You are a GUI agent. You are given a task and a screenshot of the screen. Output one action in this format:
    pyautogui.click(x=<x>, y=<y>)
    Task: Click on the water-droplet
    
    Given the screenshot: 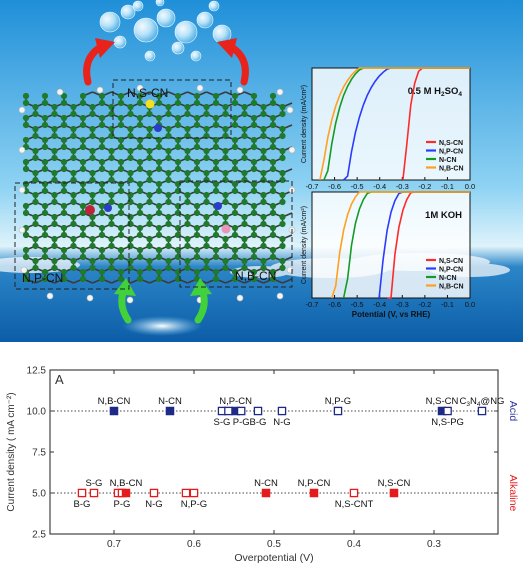 What is the action you would take?
    pyautogui.click(x=196, y=56)
    